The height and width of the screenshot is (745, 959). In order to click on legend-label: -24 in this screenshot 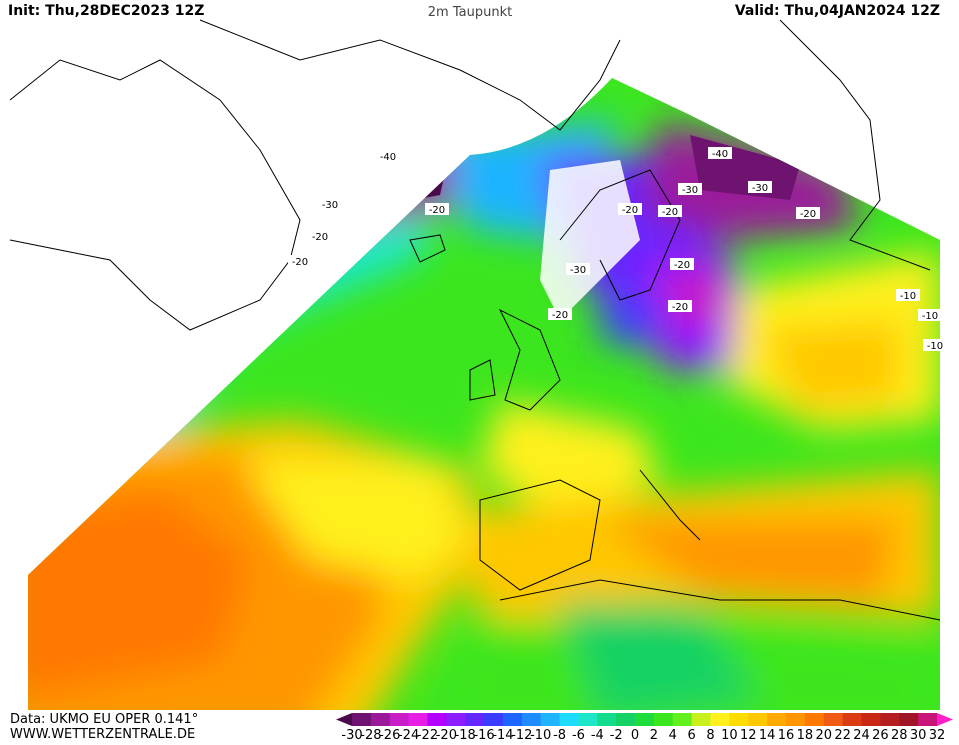, I will do `click(408, 734)`.